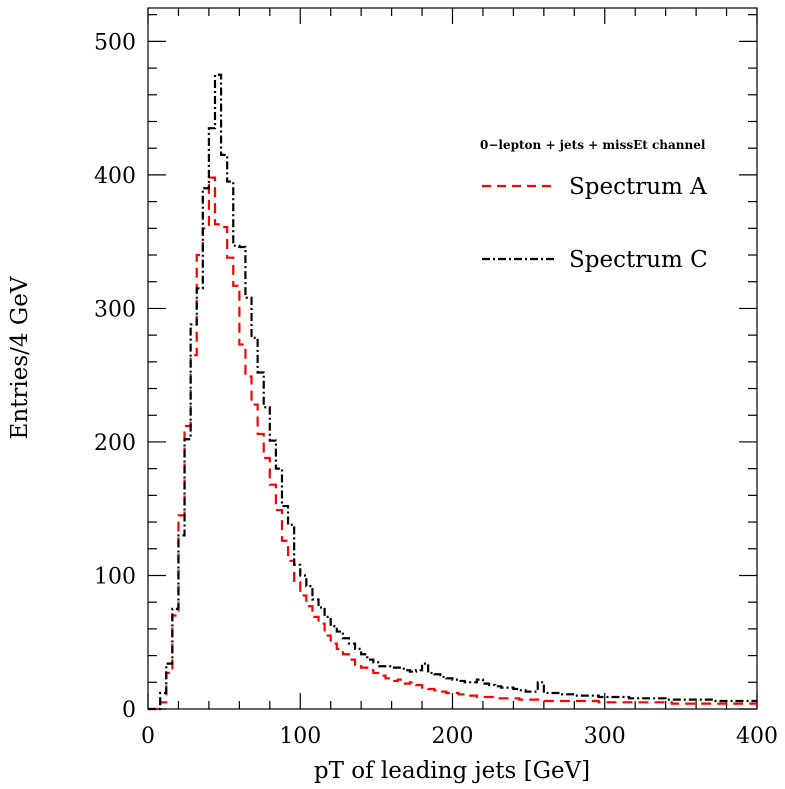  Describe the element at coordinates (115, 176) in the screenshot. I see `y-tick-label: 400` at that location.